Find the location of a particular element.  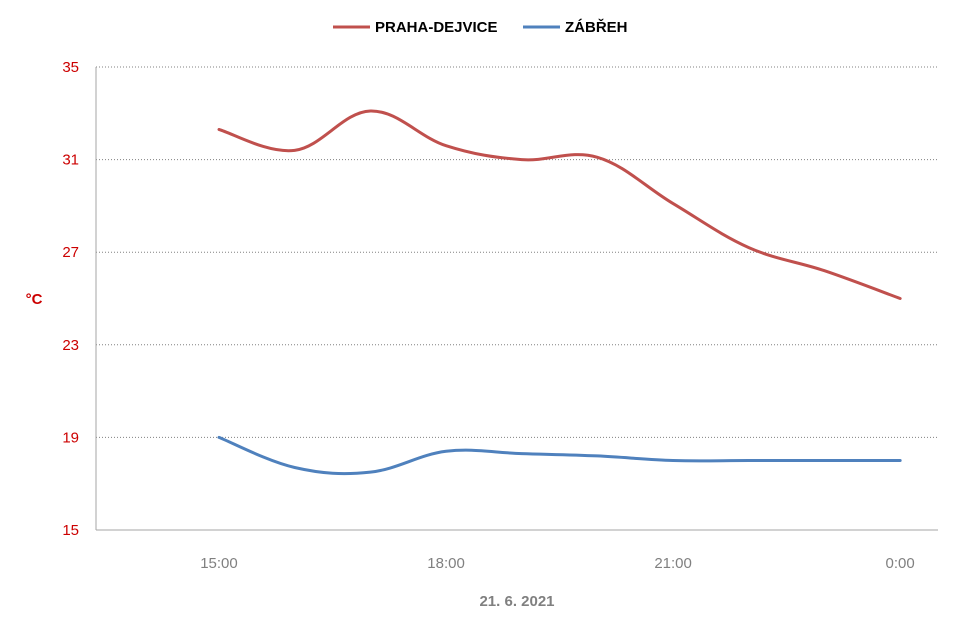

x-tick-label: 0:00 is located at coordinates (900, 563).